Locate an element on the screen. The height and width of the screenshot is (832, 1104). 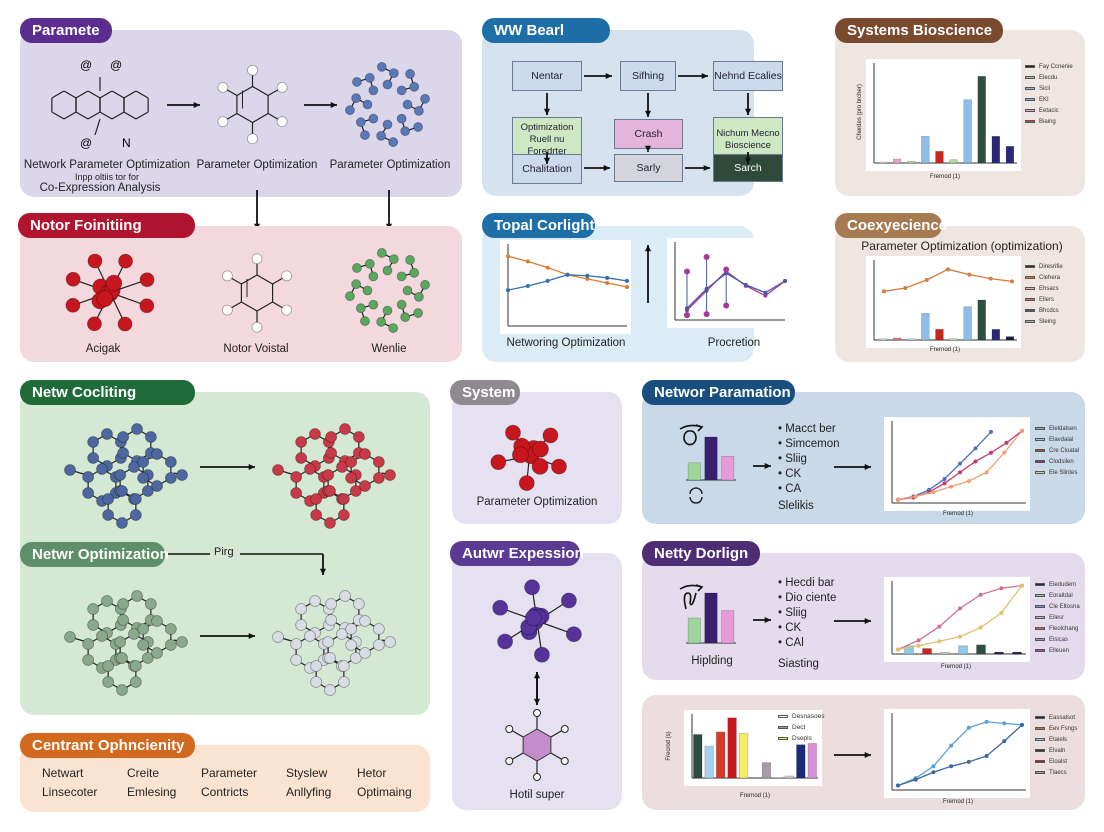
flow-box: Sifhing is located at coordinates (648, 76).